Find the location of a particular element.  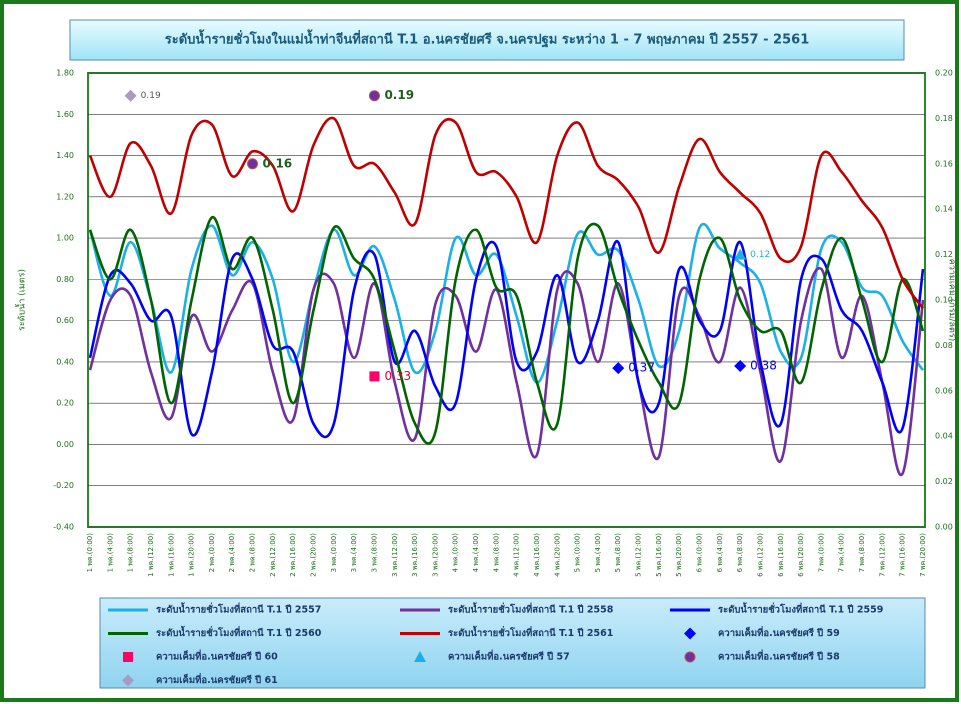

y2-tick-label: 0.02 is located at coordinates (944, 481).